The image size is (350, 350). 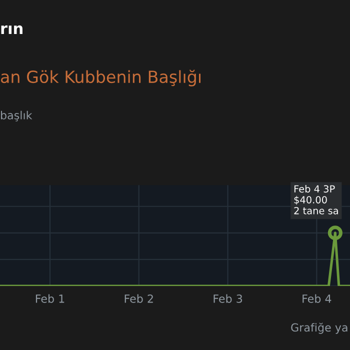 What do you see at coordinates (100, 78) in the screenshot?
I see `chart-subtitle: an Gök Kubbenin Başlığı` at bounding box center [100, 78].